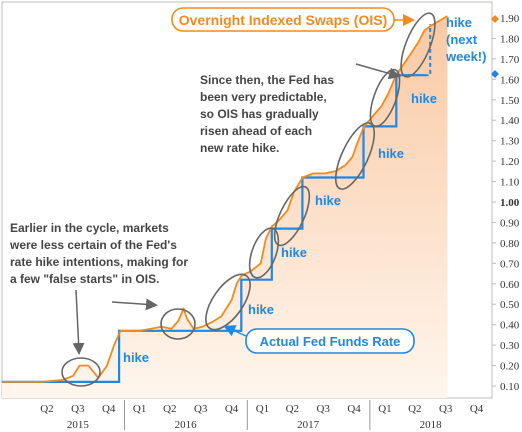  Describe the element at coordinates (510, 183) in the screenshot. I see `y-tick-label: 1.10` at that location.